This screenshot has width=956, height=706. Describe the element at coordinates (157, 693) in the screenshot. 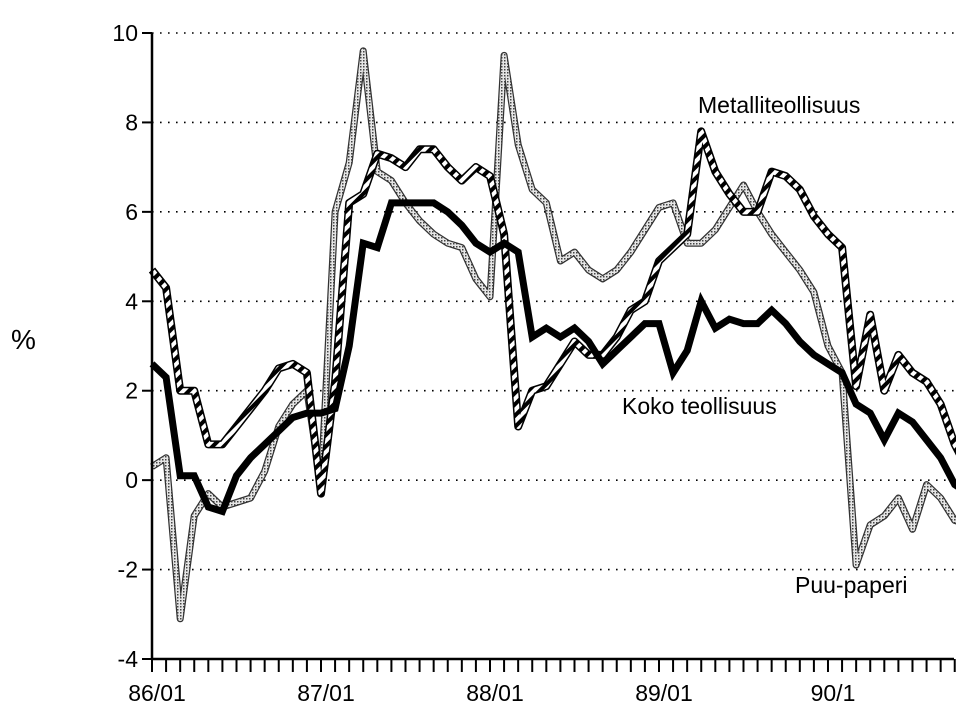

I see `x-tick-label: 86/01` at that location.